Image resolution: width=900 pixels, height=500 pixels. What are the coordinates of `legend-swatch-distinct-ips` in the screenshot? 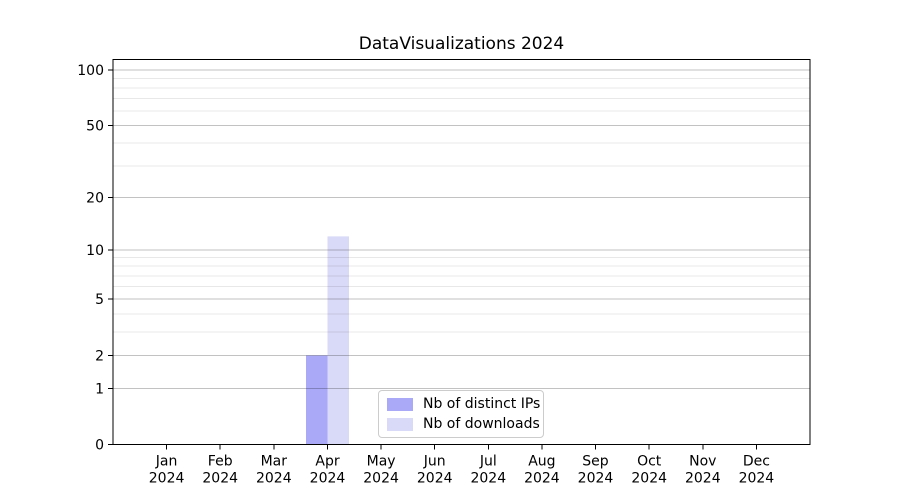 It's located at (400, 404).